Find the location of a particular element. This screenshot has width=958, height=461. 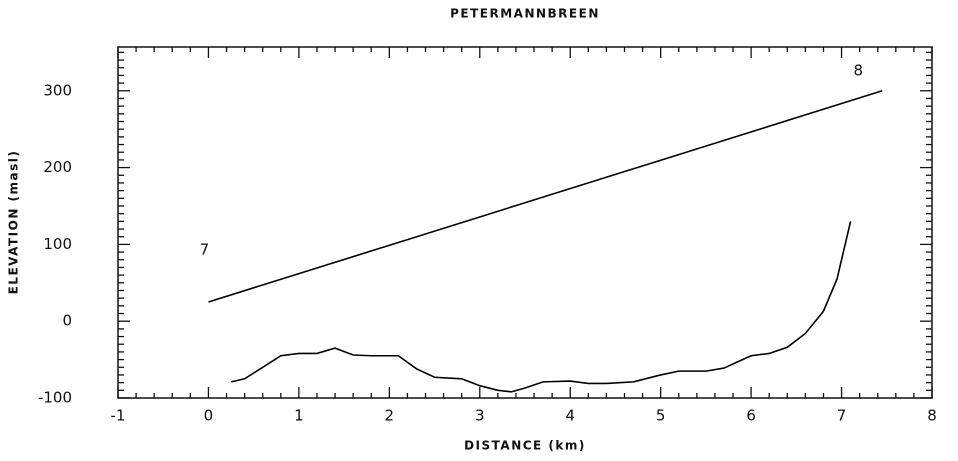

x-tick-label: 1 is located at coordinates (299, 416).